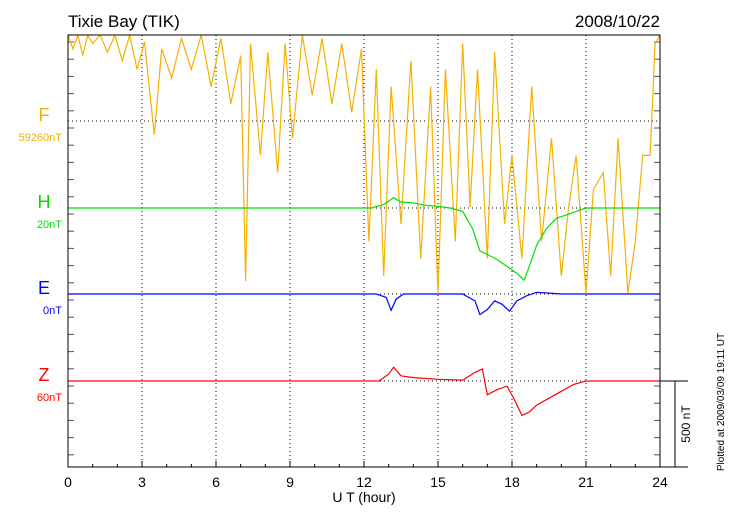 Image resolution: width=730 pixels, height=520 pixels. Describe the element at coordinates (617, 21) in the screenshot. I see `chart-date: 2008/10/22` at that location.